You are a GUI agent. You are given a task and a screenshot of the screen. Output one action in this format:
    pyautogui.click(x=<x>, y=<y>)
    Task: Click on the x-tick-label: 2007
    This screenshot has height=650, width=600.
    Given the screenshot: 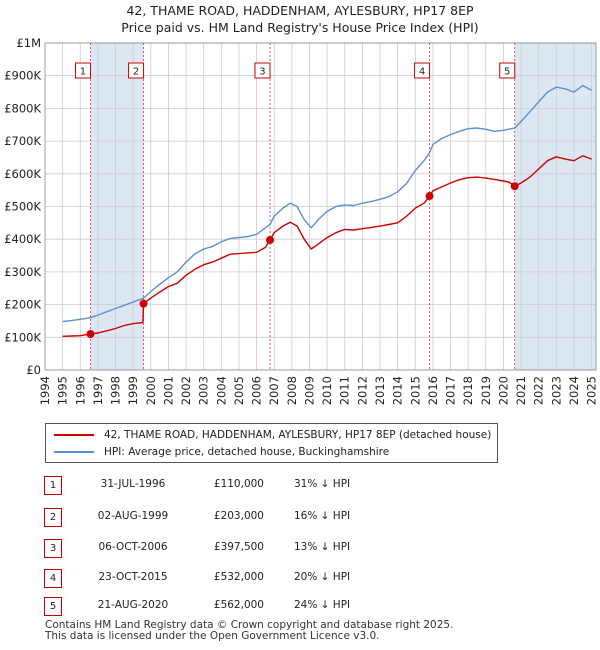 What is the action you would take?
    pyautogui.click(x=274, y=390)
    